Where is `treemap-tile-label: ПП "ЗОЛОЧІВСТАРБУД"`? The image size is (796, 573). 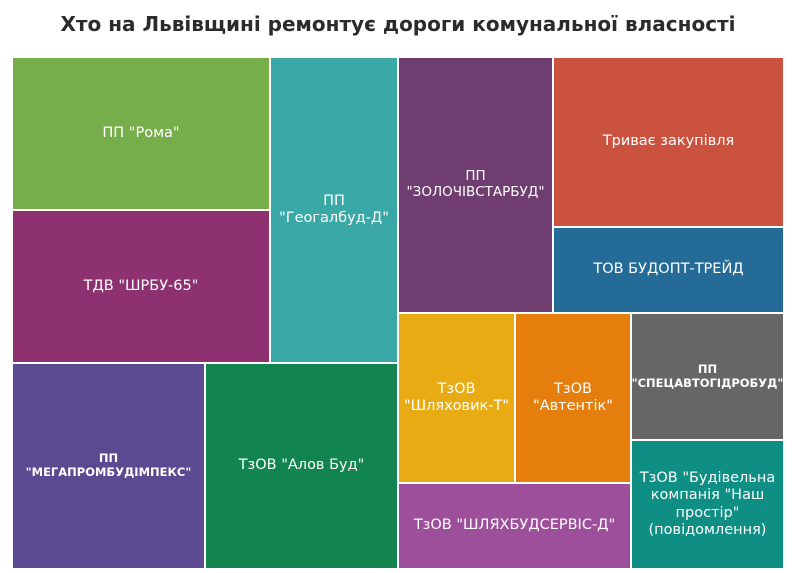
treemap-tile-label: ПП "ЗОЛОЧІВСТАРБУД" is located at coordinates (475, 184).